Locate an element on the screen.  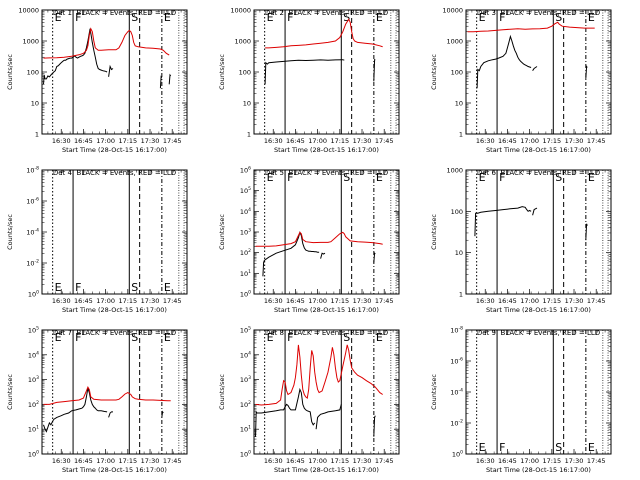
panel-title: Det 9: BLACK = Events, RED = LLD is located at coordinates (538, 333).